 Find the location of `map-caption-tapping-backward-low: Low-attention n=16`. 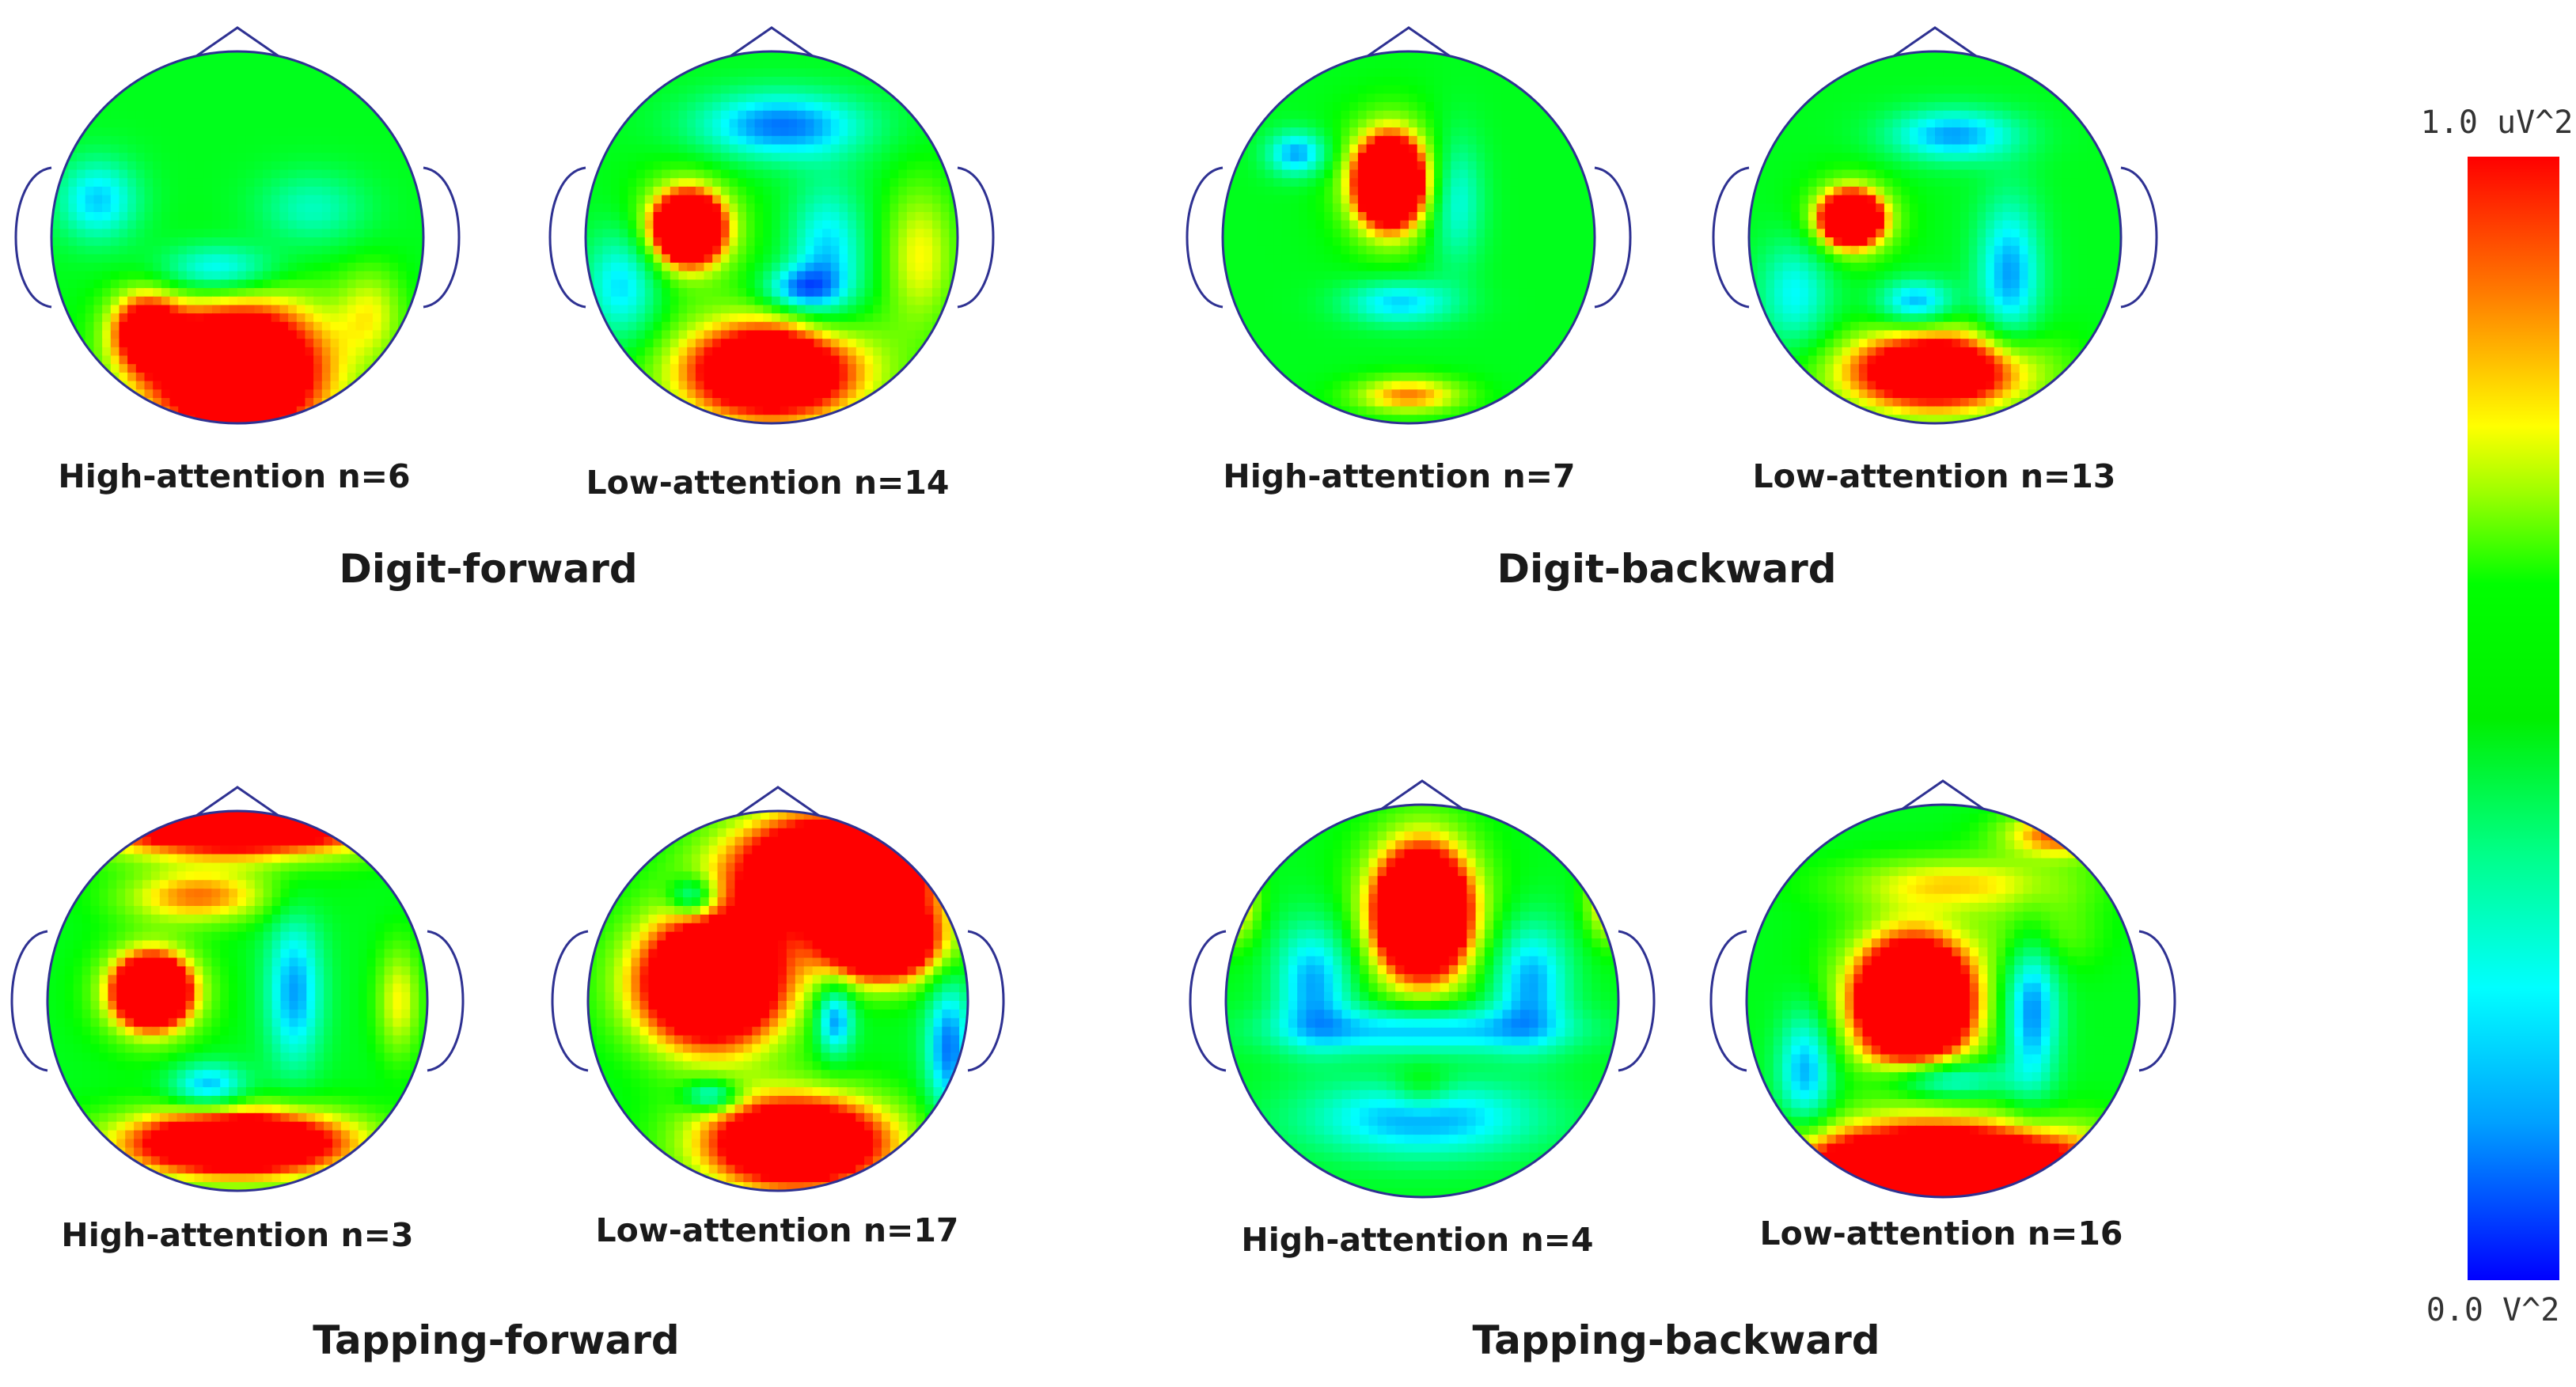

map-caption-tapping-backward-low: Low-attention n=16 is located at coordinates (1941, 1233).